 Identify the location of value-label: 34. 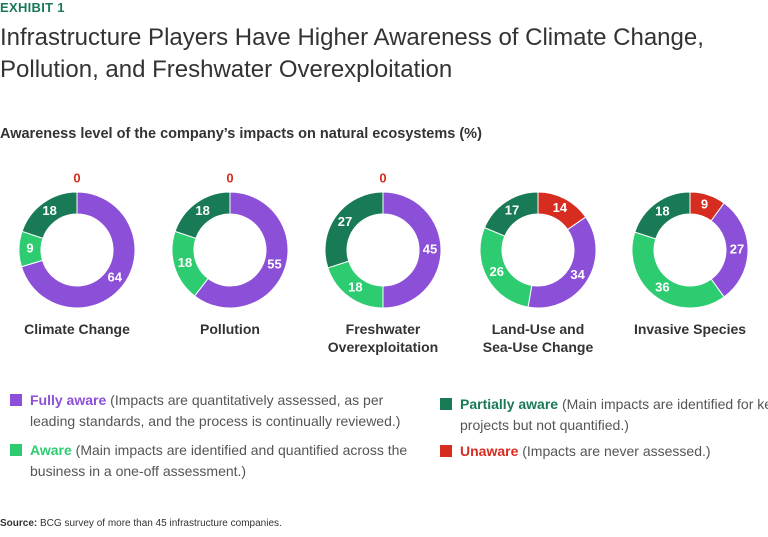
(577, 274).